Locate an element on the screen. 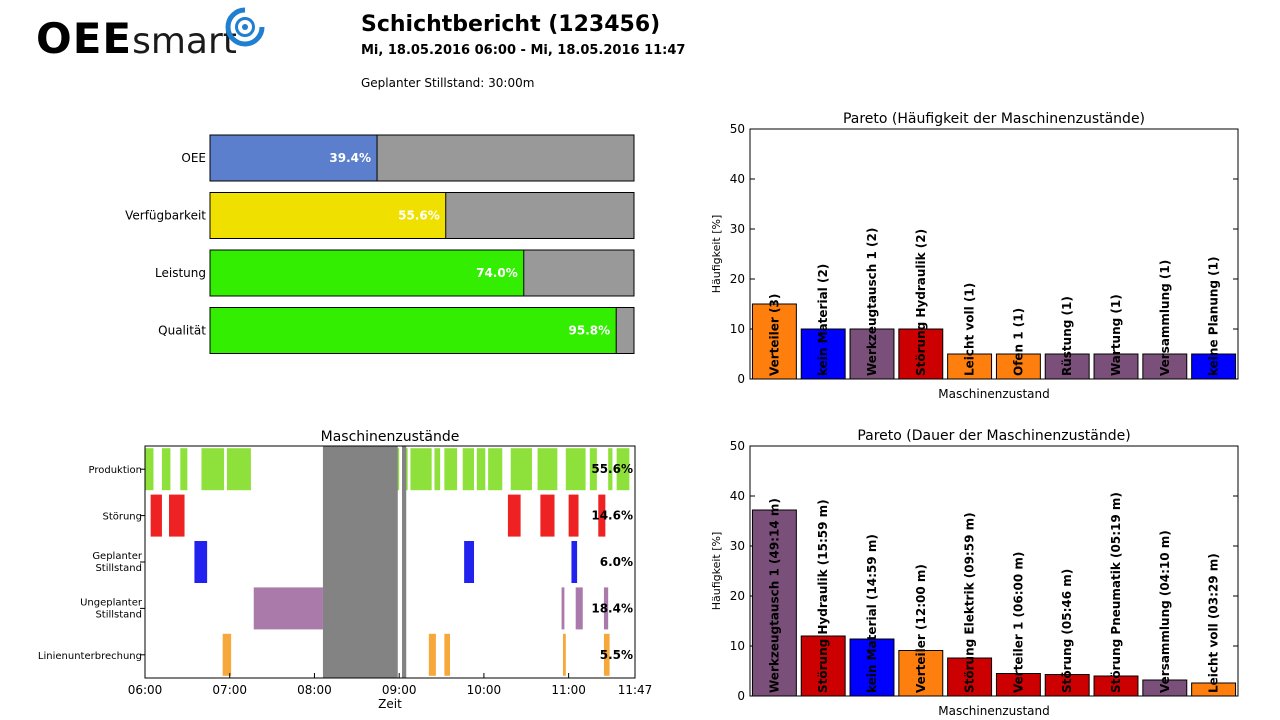  timeline-row-percent: 5.5% is located at coordinates (616, 655).